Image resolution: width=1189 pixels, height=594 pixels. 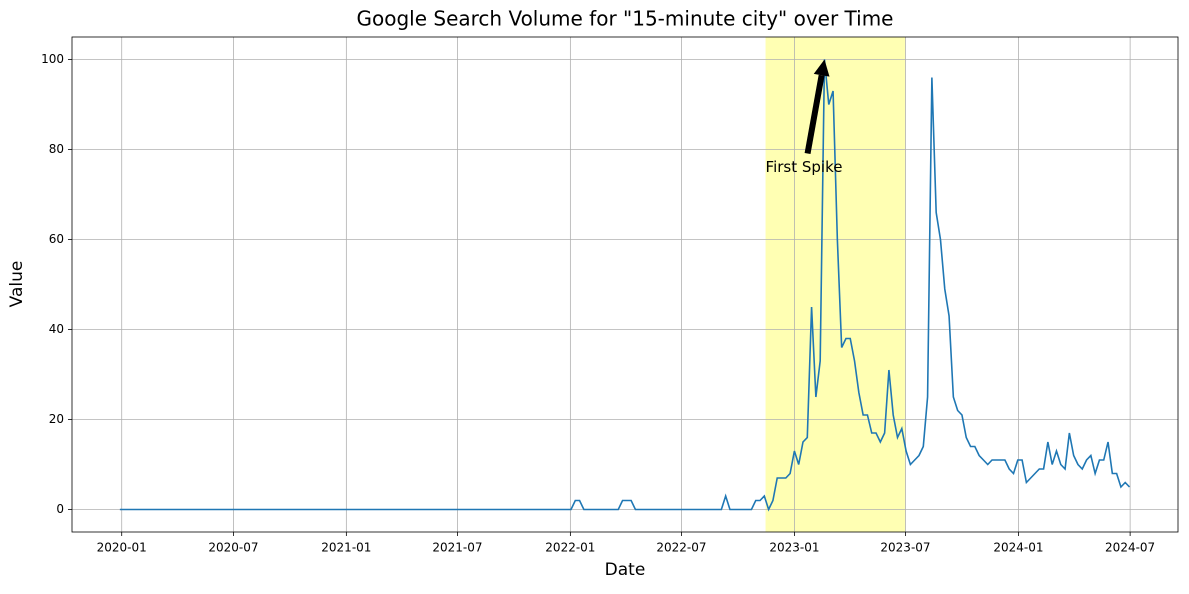 I want to click on x-tick-label: 2020-07, so click(x=233, y=548).